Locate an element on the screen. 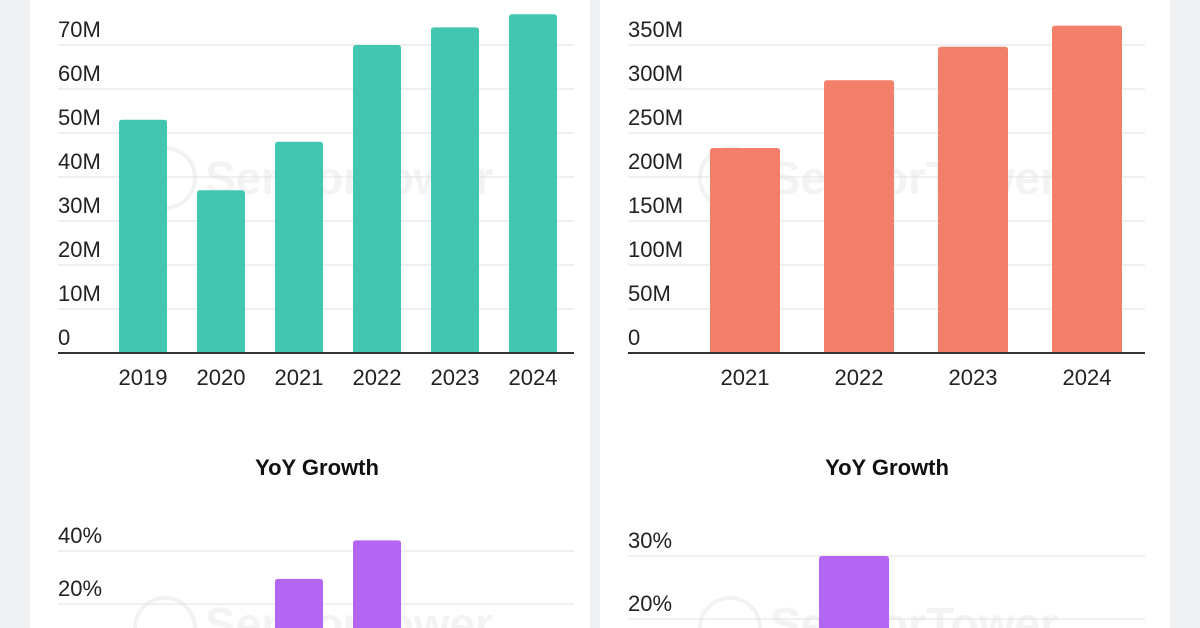 Image resolution: width=1200 pixels, height=628 pixels. y-tick-label: 300M is located at coordinates (655, 73).